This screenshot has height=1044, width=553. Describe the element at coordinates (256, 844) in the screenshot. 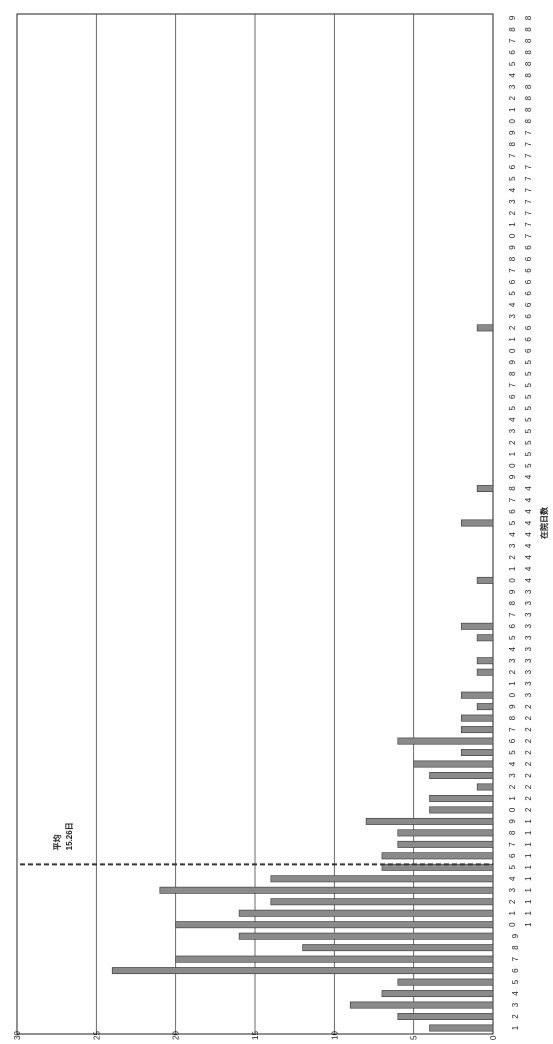

I see `average-marker: 平均 15.26日` at that location.